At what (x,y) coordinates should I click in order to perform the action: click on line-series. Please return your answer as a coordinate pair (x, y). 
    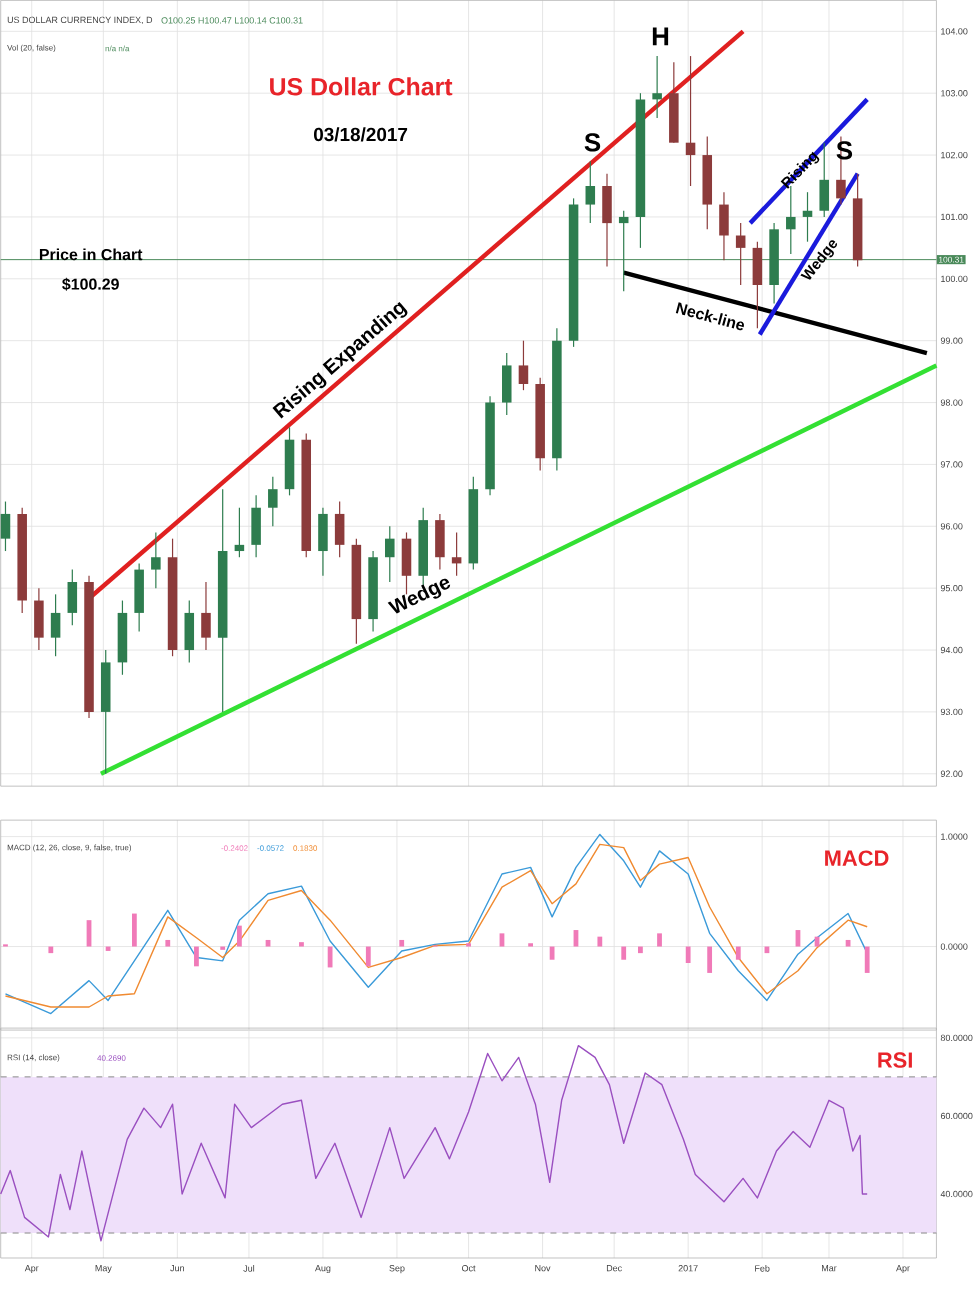
    Looking at the image, I should click on (434, 1143).